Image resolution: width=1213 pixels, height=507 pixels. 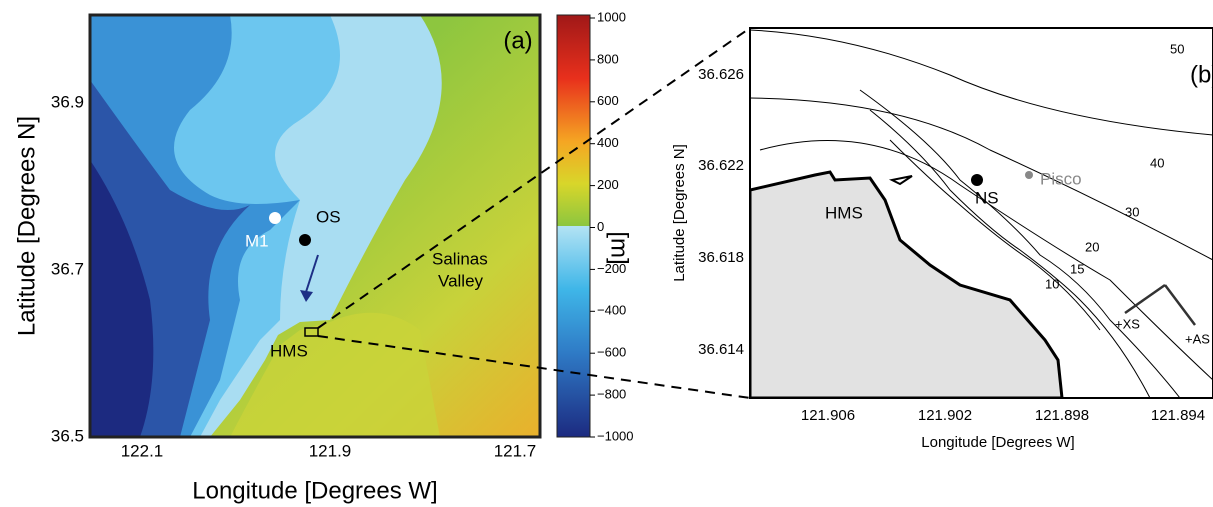 What do you see at coordinates (1062, 415) in the screenshot?
I see `x-tick-label: 121.898` at bounding box center [1062, 415].